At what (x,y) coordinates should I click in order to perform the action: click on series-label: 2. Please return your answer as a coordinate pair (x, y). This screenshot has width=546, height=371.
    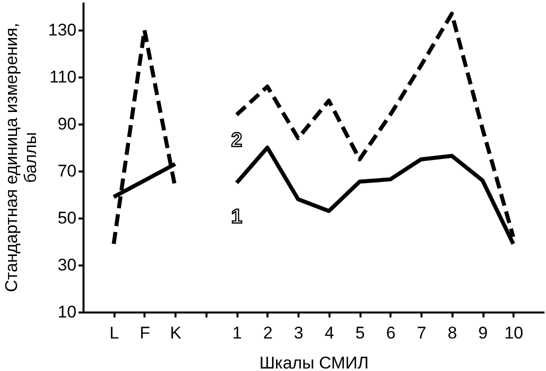
    Looking at the image, I should click on (236, 141).